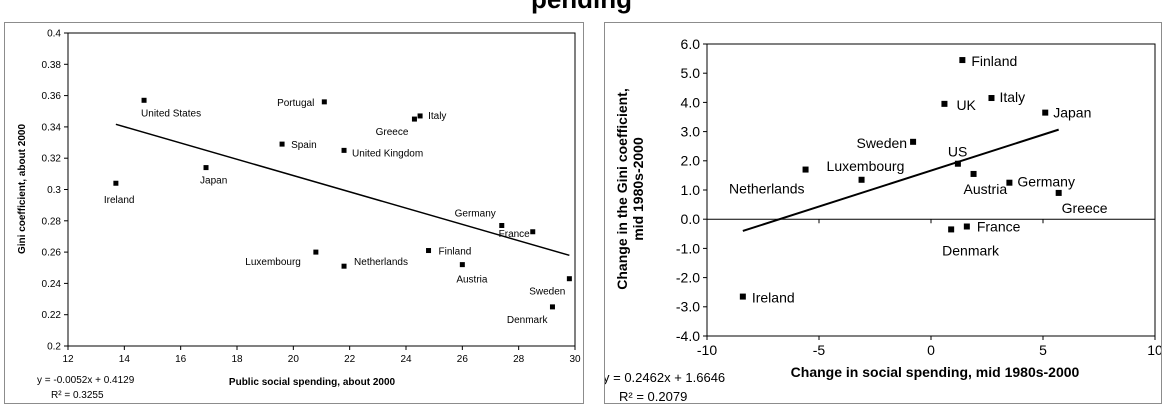 Image resolution: width=1163 pixels, height=405 pixels. I want to click on y-tick-label: 6.0, so click(691, 44).